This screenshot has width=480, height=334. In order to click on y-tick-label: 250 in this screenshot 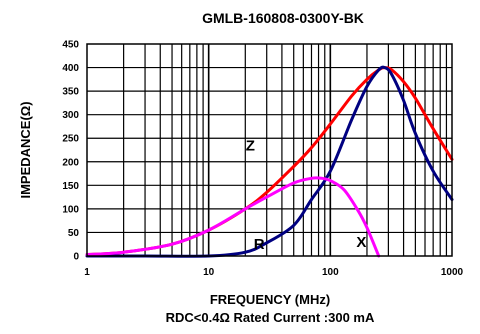, I will do `click(70, 139)`.